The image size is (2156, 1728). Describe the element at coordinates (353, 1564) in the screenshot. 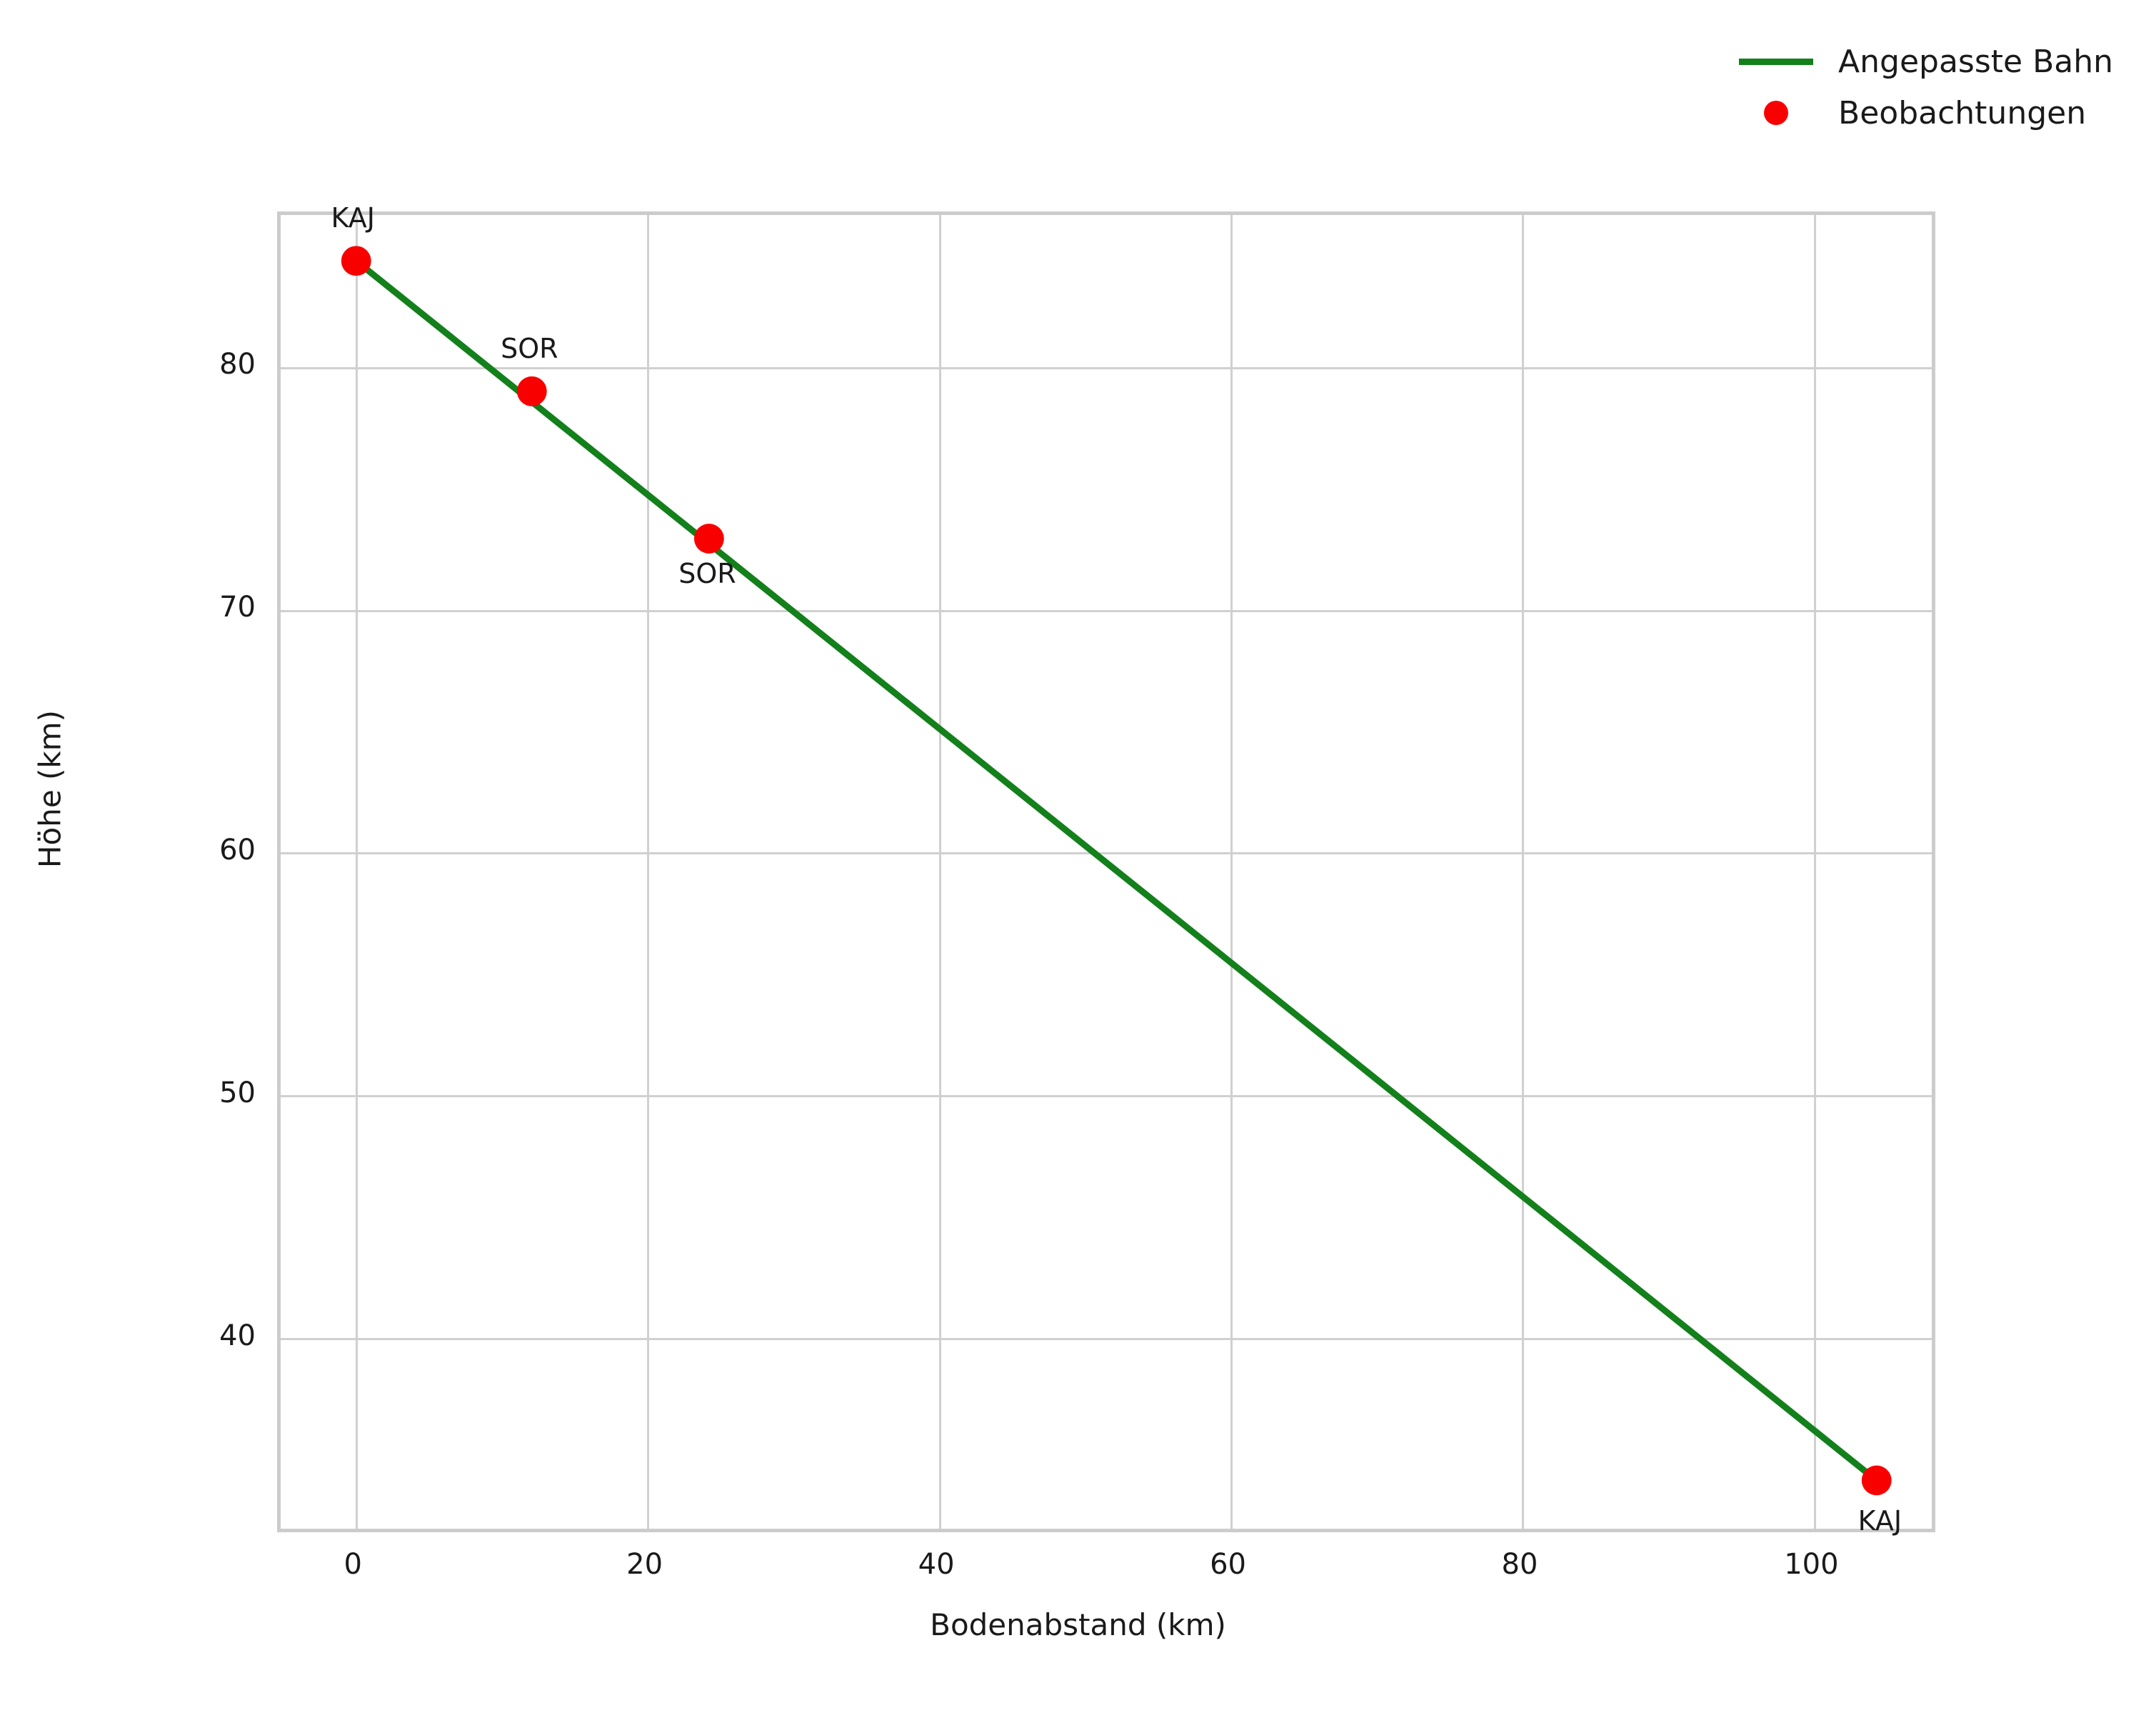

I see `x-tick-label-0: 0` at that location.